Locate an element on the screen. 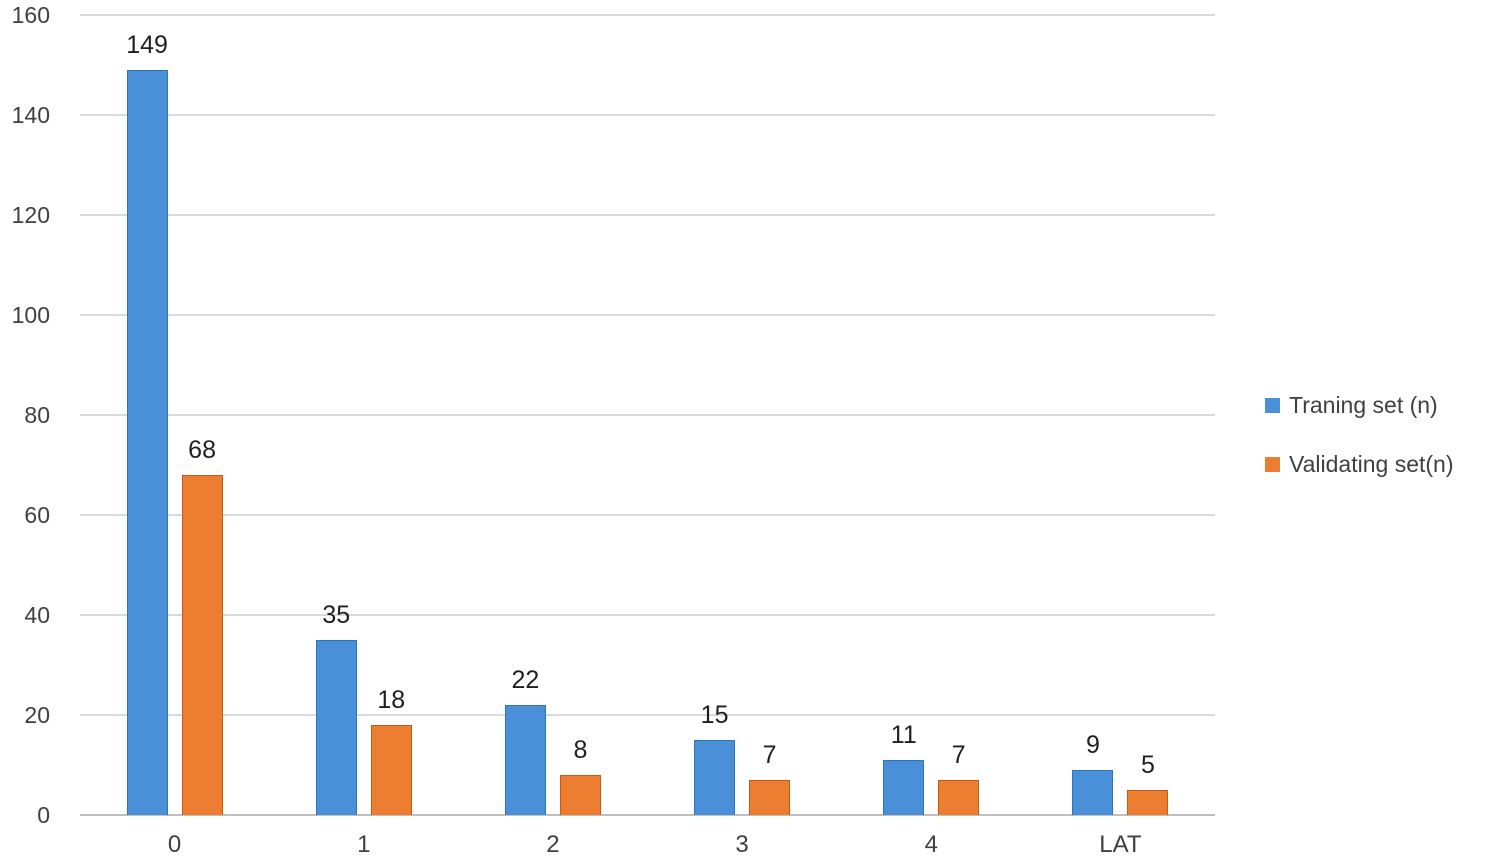 This screenshot has height=867, width=1505. data-label-series1-cat-3: 7 is located at coordinates (769, 755).